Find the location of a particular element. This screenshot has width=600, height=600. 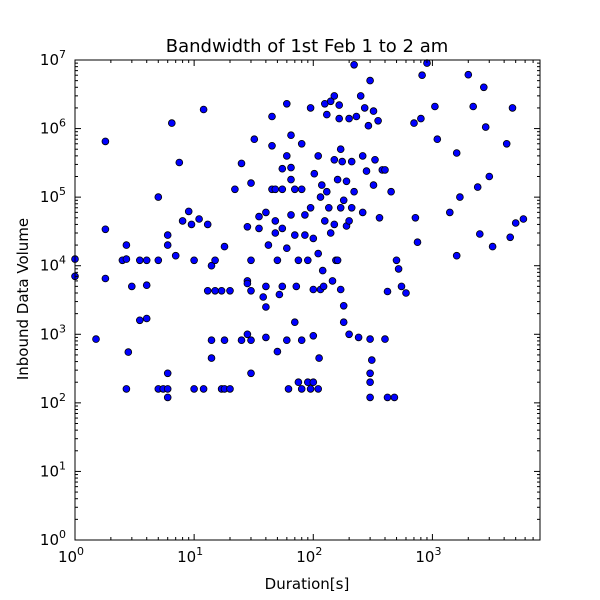

y-tick-exponent: 5 is located at coordinates (62, 191).